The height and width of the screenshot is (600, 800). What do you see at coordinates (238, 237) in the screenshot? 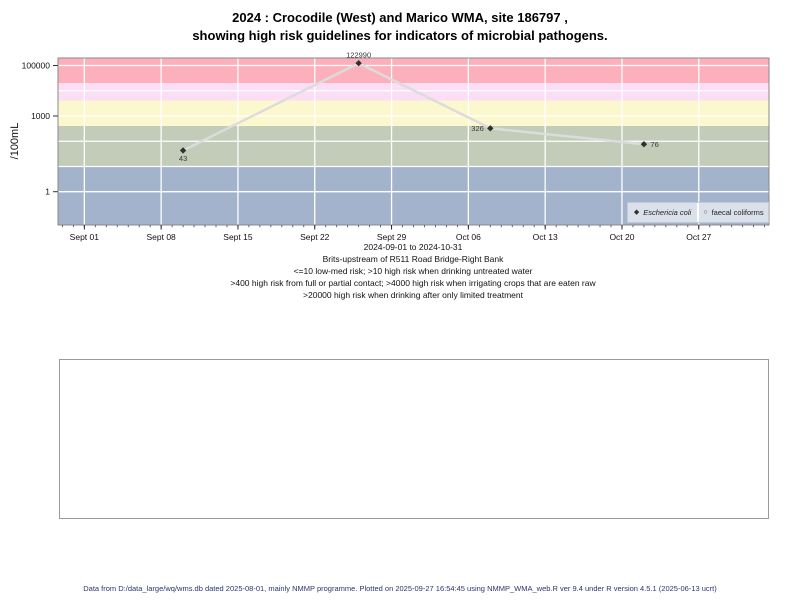
I see `x-tick-label: Sept 15` at bounding box center [238, 237].